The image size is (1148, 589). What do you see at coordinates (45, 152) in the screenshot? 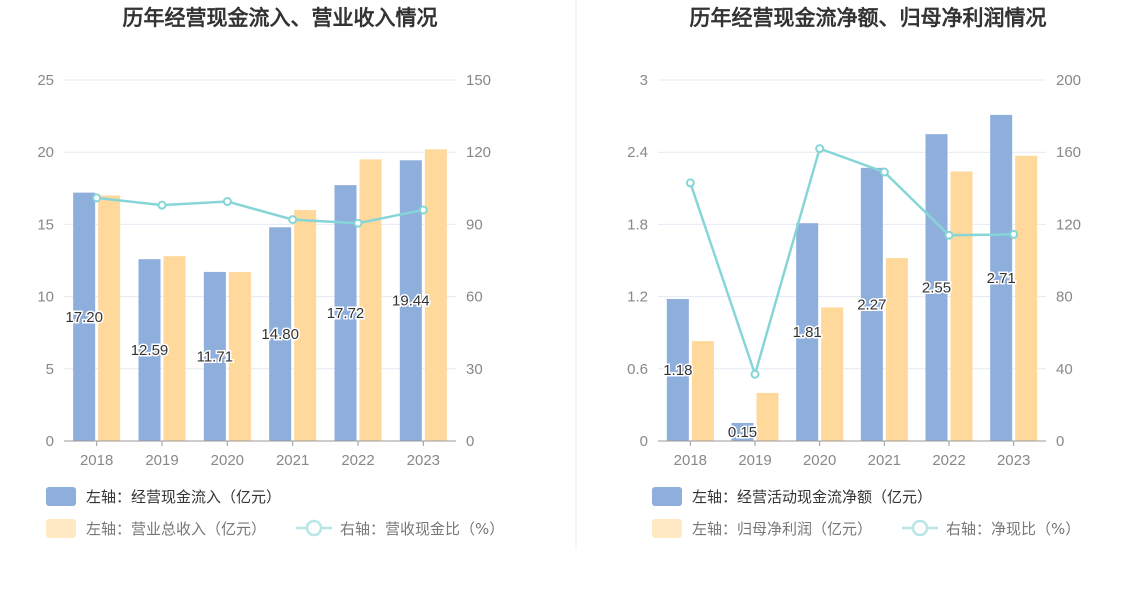
I see `y-left-tick-label: 20` at bounding box center [45, 152].